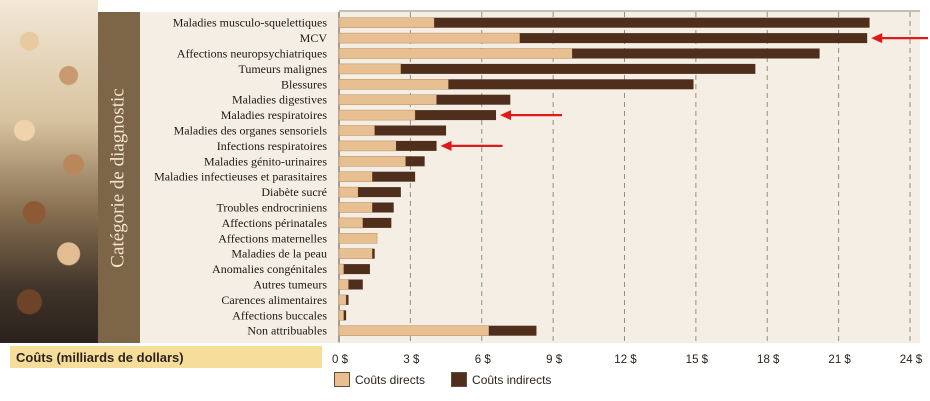 The width and height of the screenshot is (930, 401). Describe the element at coordinates (269, 269) in the screenshot. I see `category-label: Anomalies congénitales` at that location.